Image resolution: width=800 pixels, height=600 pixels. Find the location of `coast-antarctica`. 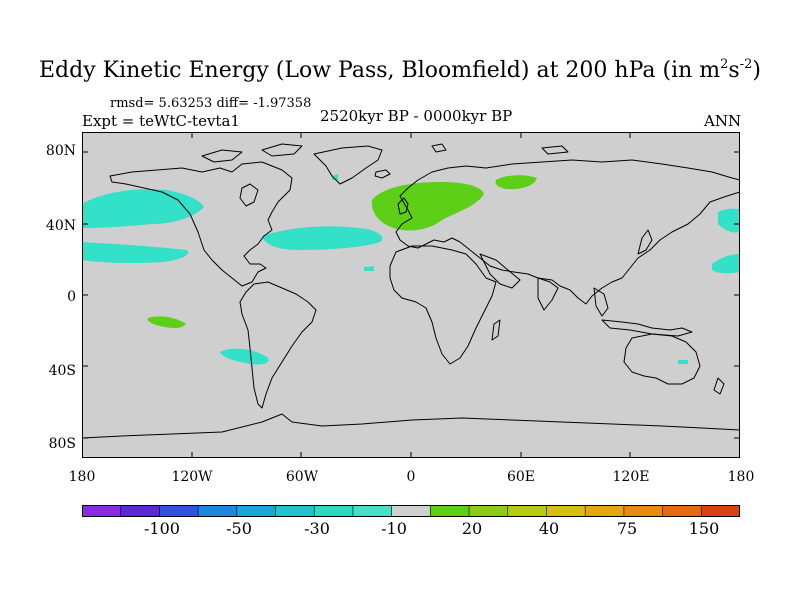

coast-antarctica is located at coordinates (411, 435).